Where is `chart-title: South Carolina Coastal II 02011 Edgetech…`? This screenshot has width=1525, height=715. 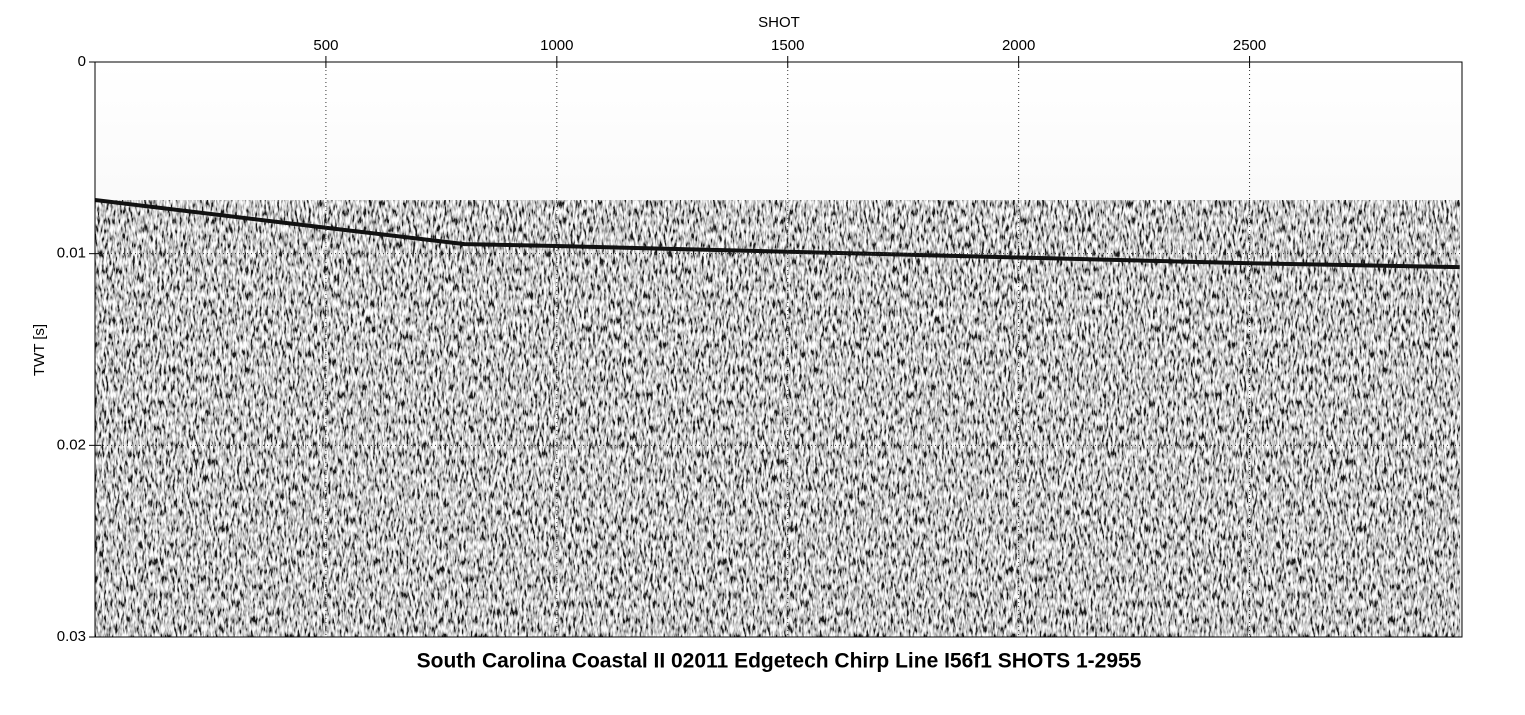 chart-title: South Carolina Coastal II 02011 Edgetech… is located at coordinates (779, 661).